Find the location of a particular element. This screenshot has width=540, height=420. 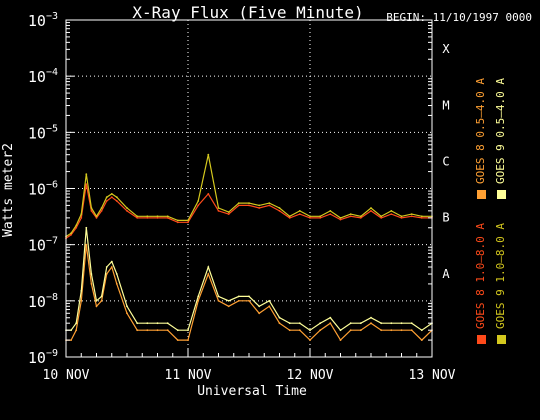

legend-label: GOES 8 0.5–4.0 A is located at coordinates (480, 131).